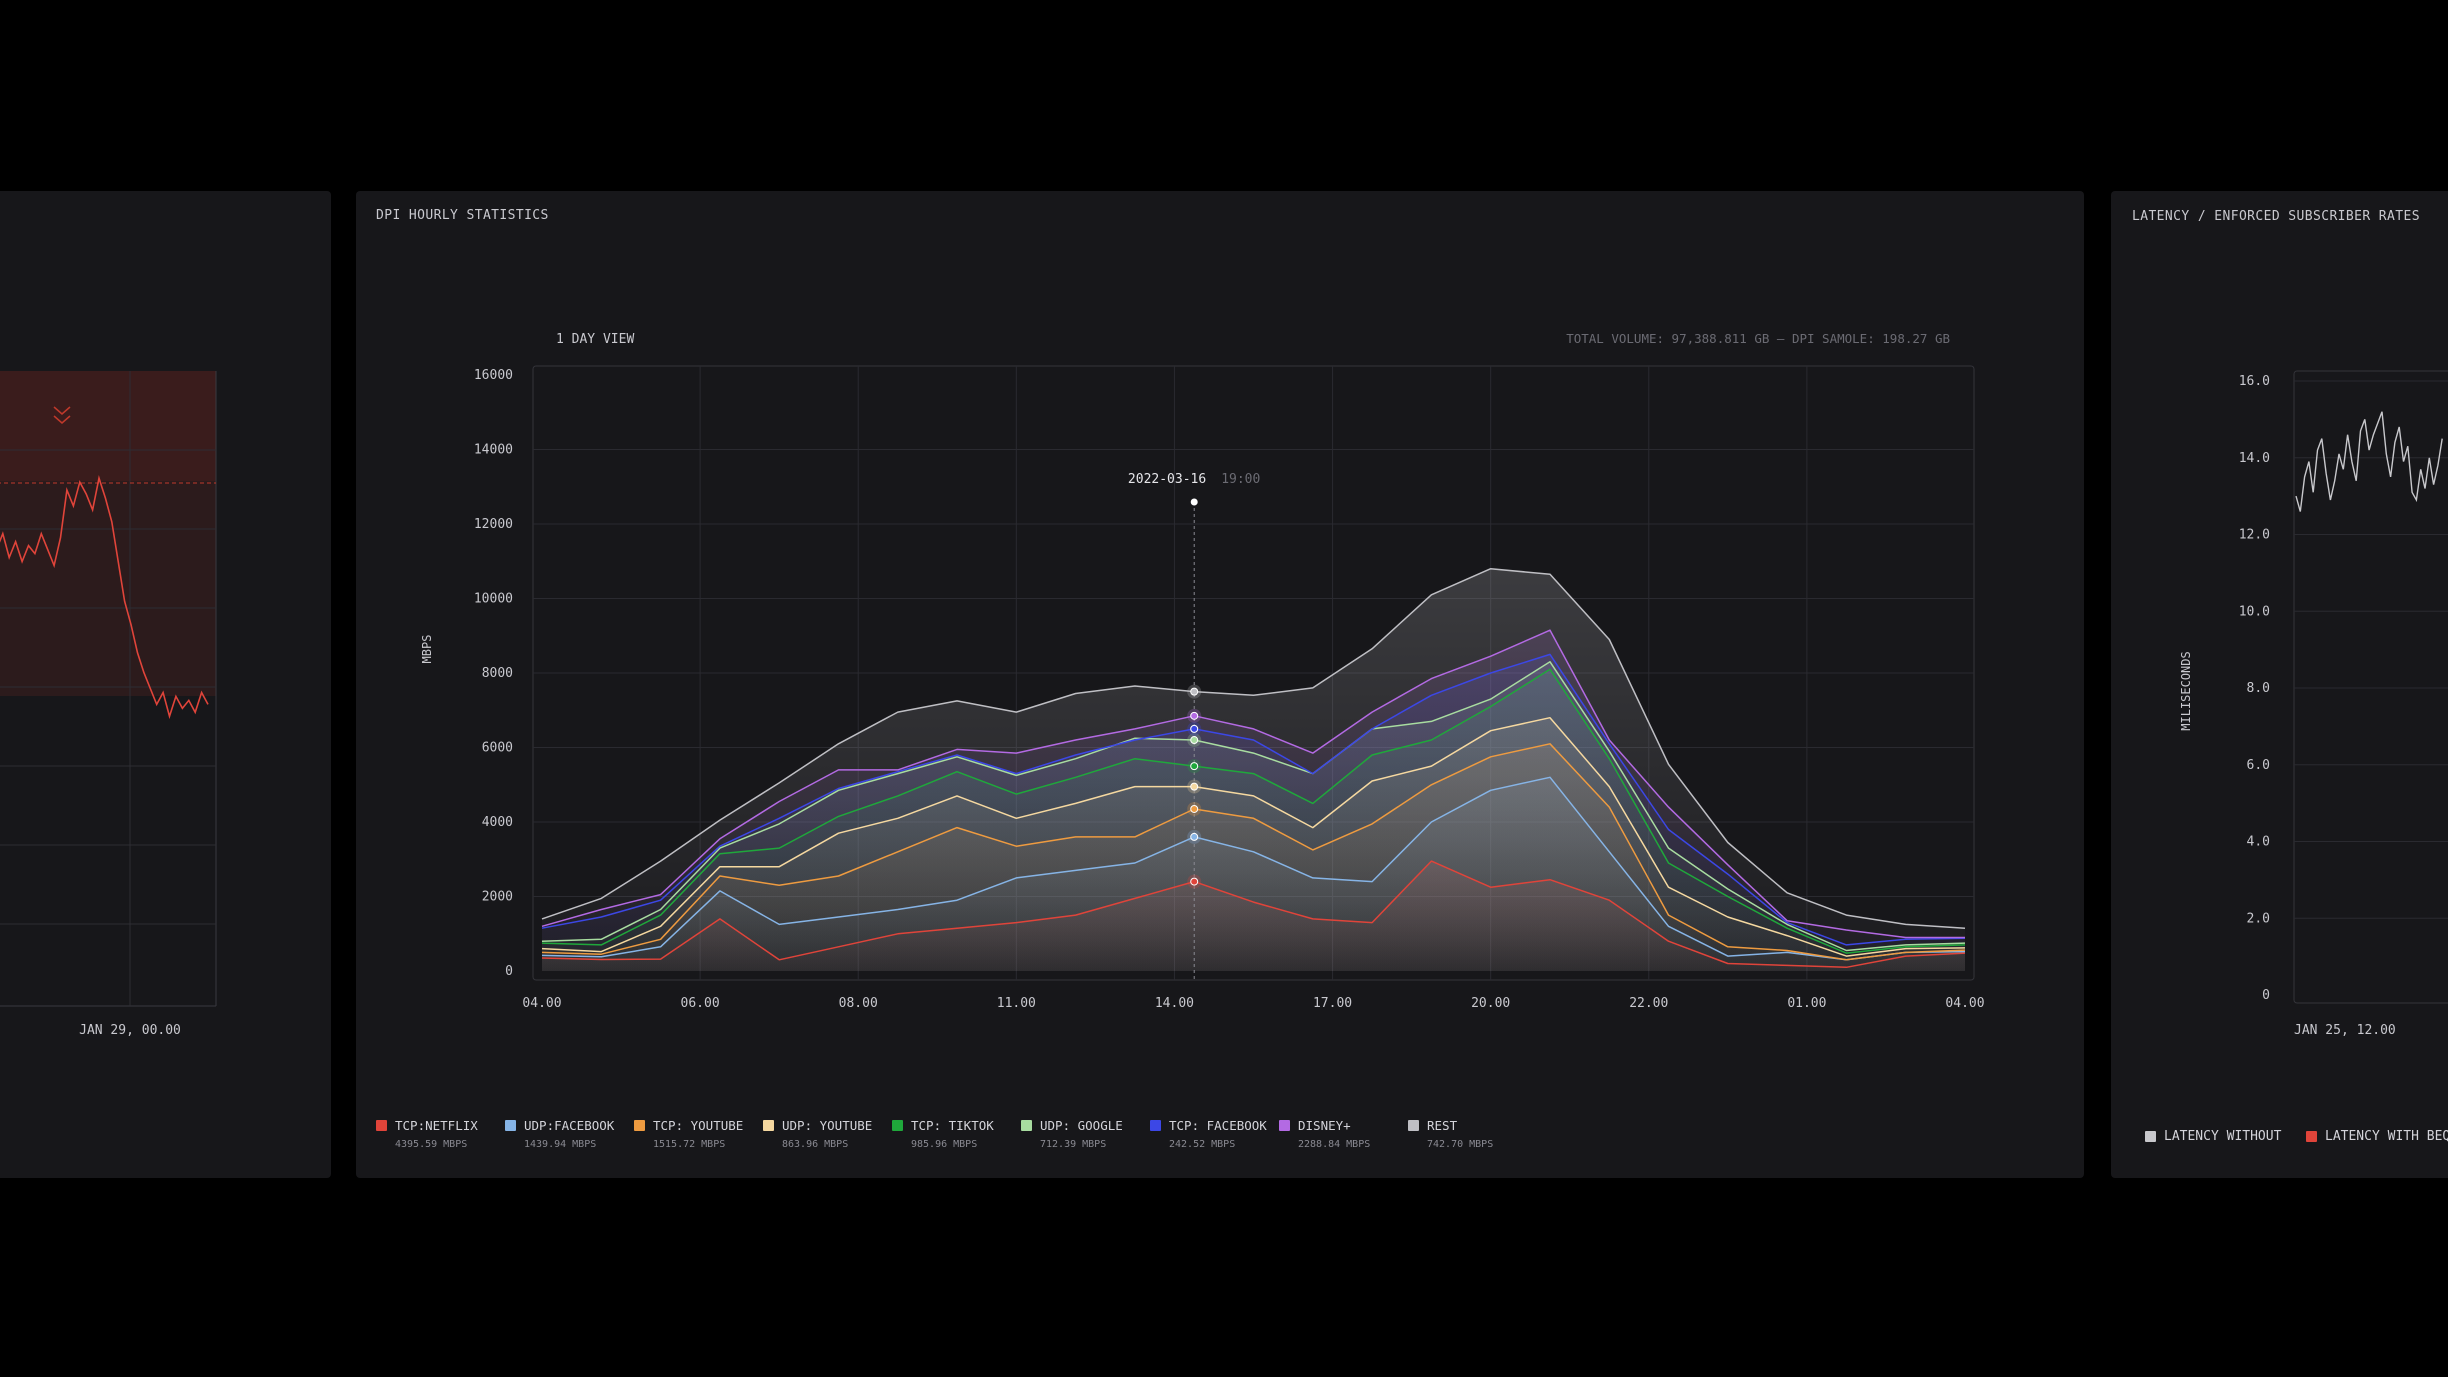  I want to click on latency-y-tick: 12.0, so click(2254, 535).